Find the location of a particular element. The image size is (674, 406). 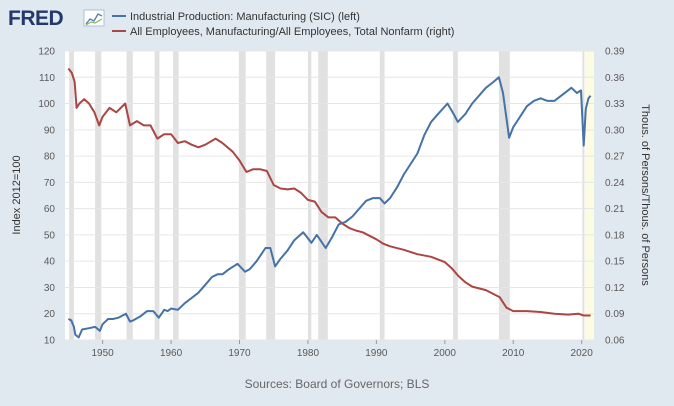

y-right-tick-label: 0.27 is located at coordinates (615, 157).